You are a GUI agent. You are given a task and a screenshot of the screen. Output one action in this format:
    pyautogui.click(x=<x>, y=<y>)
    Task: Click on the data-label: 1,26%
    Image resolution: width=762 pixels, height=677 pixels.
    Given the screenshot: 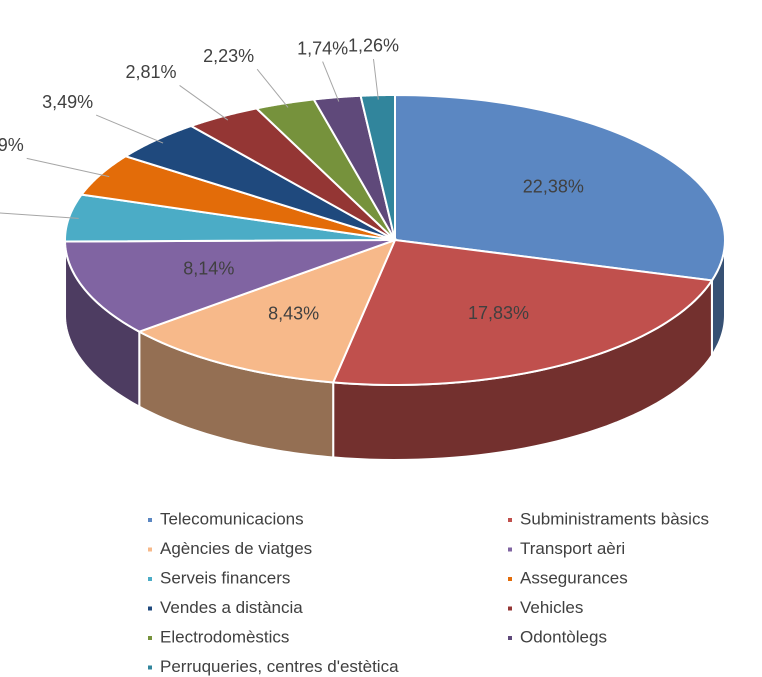 What is the action you would take?
    pyautogui.click(x=373, y=46)
    